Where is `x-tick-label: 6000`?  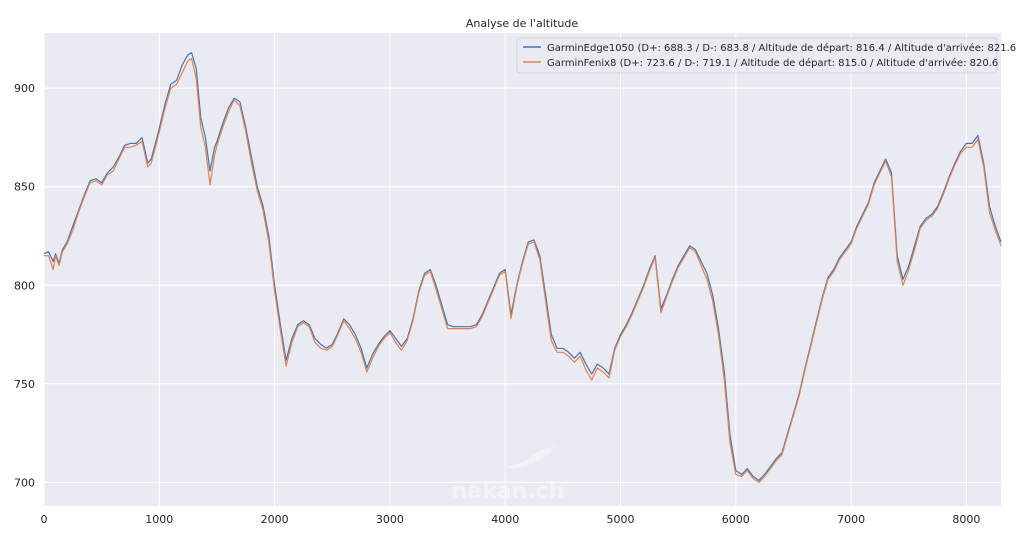 x-tick-label: 6000 is located at coordinates (736, 519).